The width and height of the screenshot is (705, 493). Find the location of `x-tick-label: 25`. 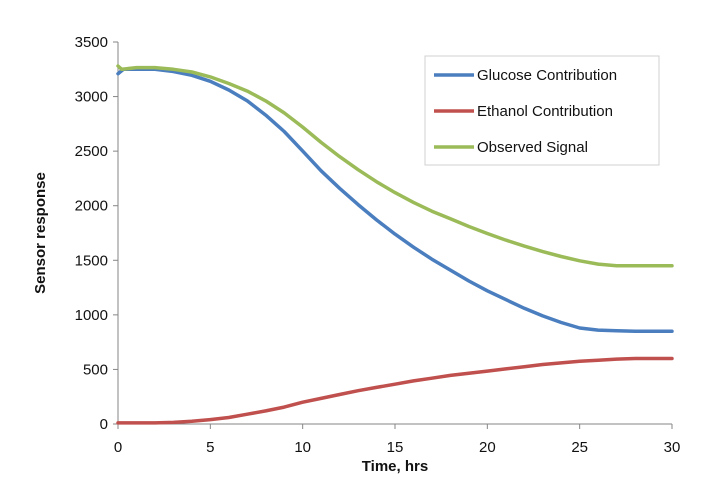

x-tick-label: 25 is located at coordinates (579, 447).